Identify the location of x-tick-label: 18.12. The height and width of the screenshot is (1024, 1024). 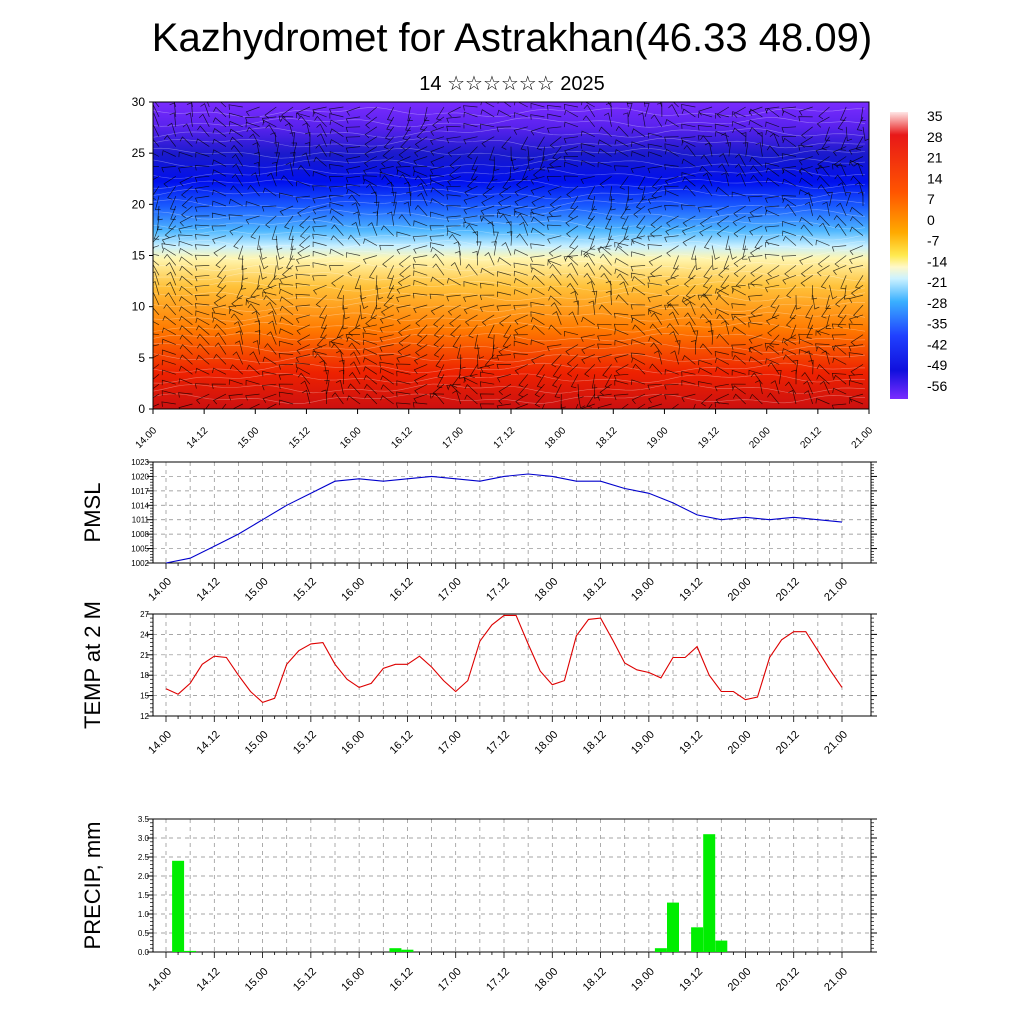
(595, 743).